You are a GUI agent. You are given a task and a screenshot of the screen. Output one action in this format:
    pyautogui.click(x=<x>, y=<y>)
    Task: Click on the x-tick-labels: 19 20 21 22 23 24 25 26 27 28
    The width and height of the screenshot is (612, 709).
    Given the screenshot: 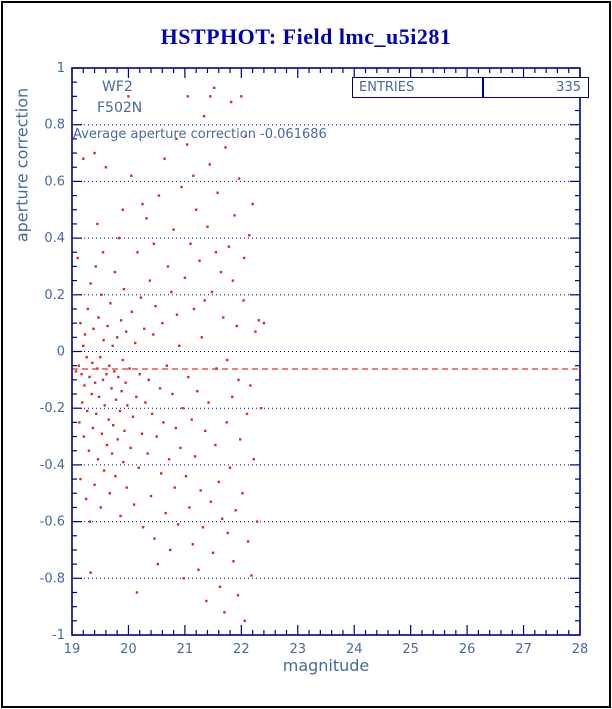 What is the action you would take?
    pyautogui.click(x=326, y=649)
    